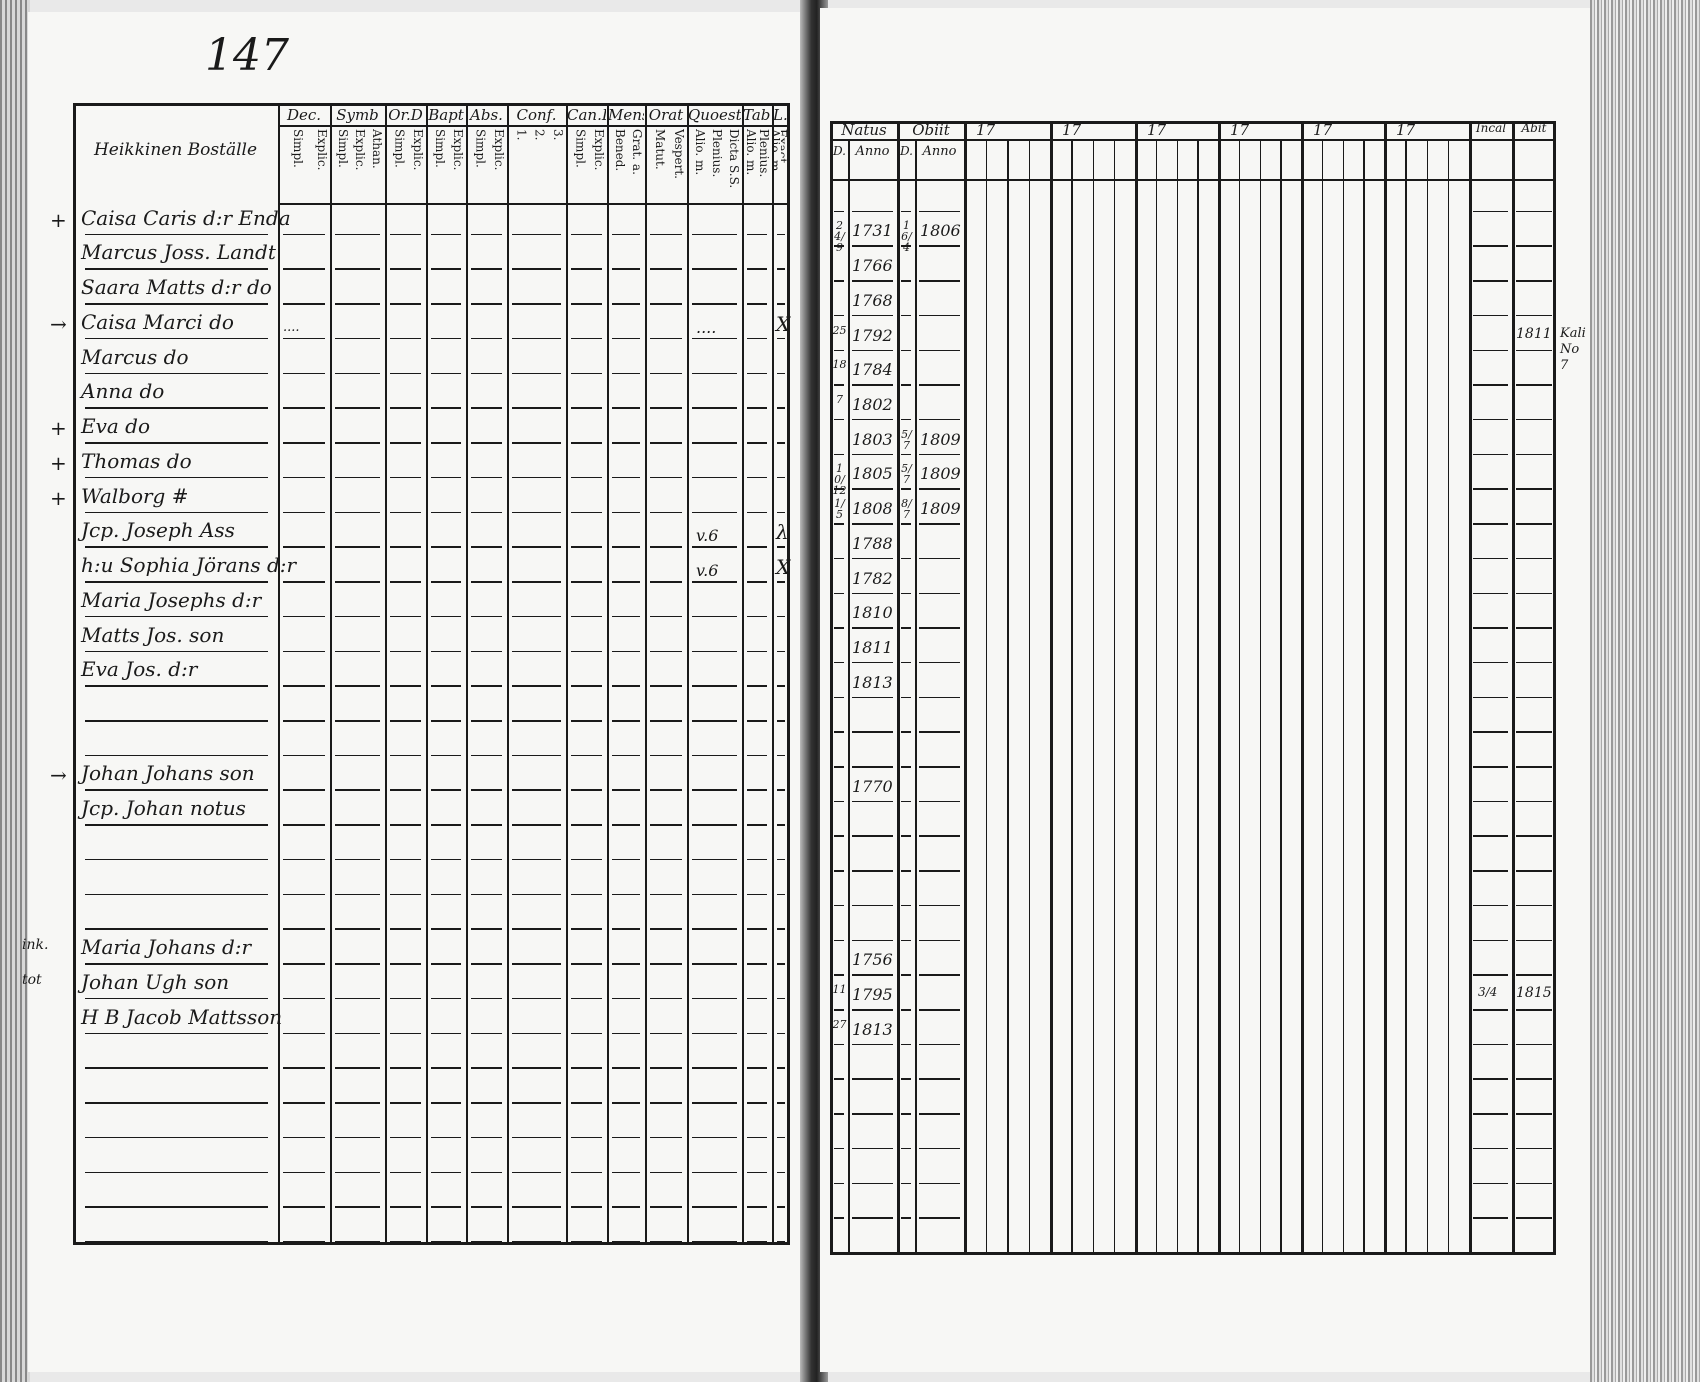 The image size is (1700, 1382). What do you see at coordinates (557, 135) in the screenshot?
I see `column-subheader: 3.` at bounding box center [557, 135].